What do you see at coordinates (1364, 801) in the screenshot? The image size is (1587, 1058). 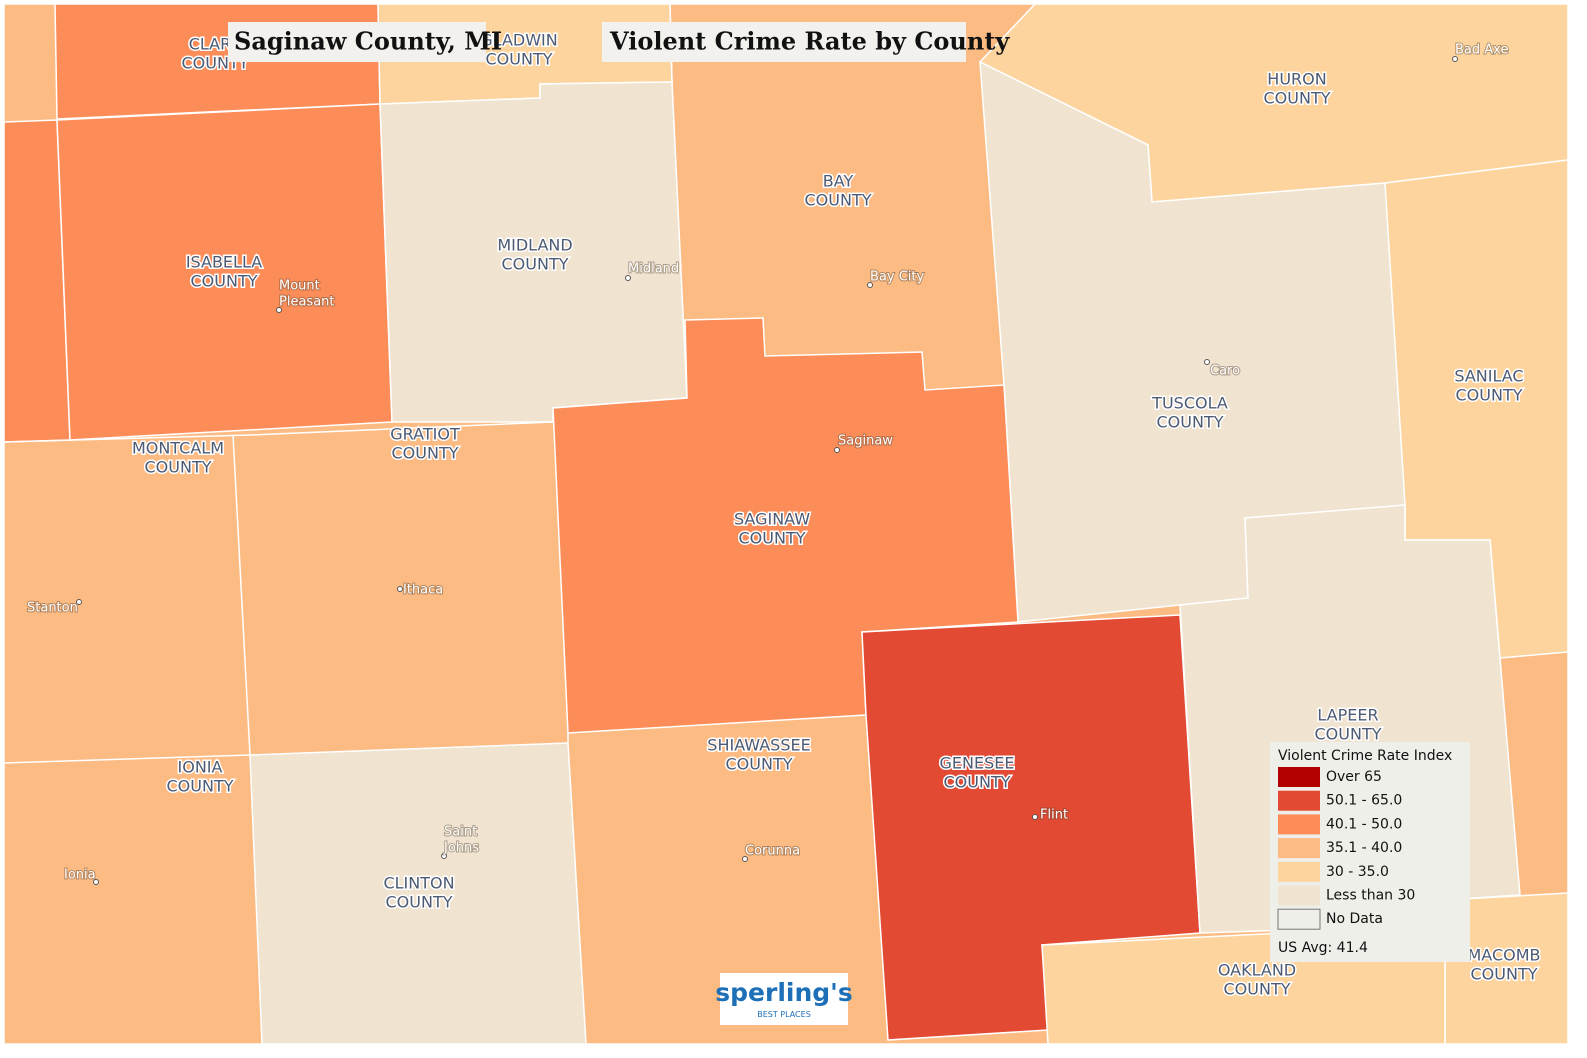 I see `legend-label: 50.1 - 65.0` at bounding box center [1364, 801].